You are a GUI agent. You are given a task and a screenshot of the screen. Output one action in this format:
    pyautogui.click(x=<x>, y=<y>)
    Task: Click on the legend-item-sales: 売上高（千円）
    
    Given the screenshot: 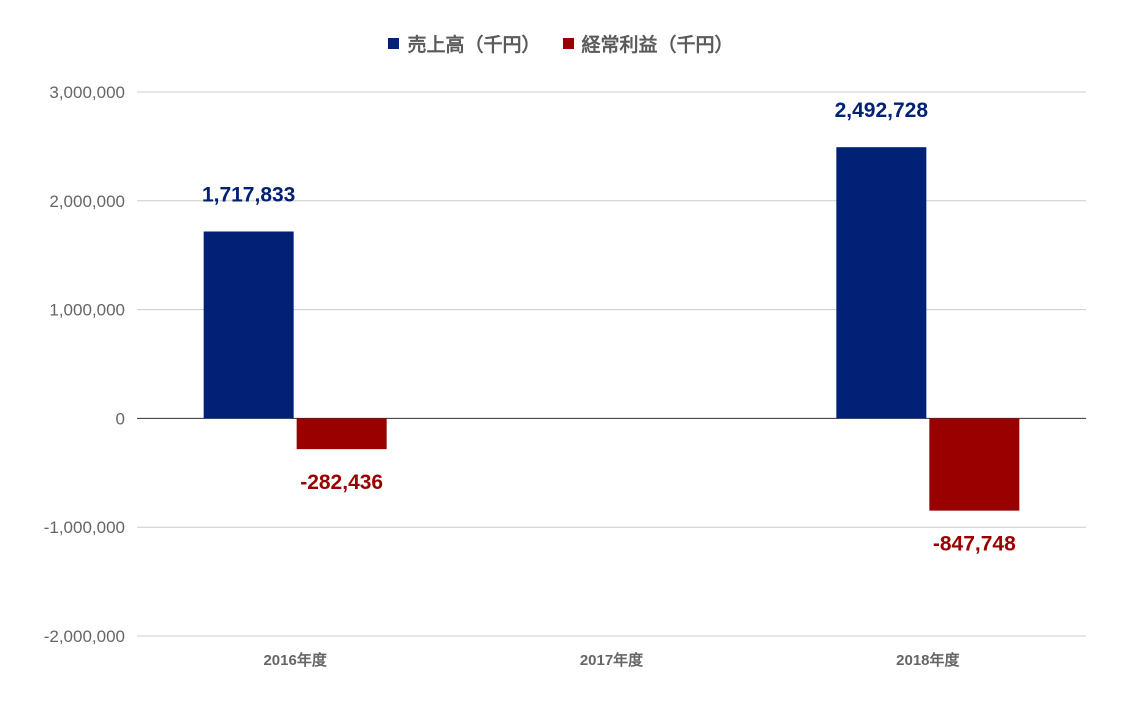 What is the action you would take?
    pyautogui.click(x=464, y=43)
    